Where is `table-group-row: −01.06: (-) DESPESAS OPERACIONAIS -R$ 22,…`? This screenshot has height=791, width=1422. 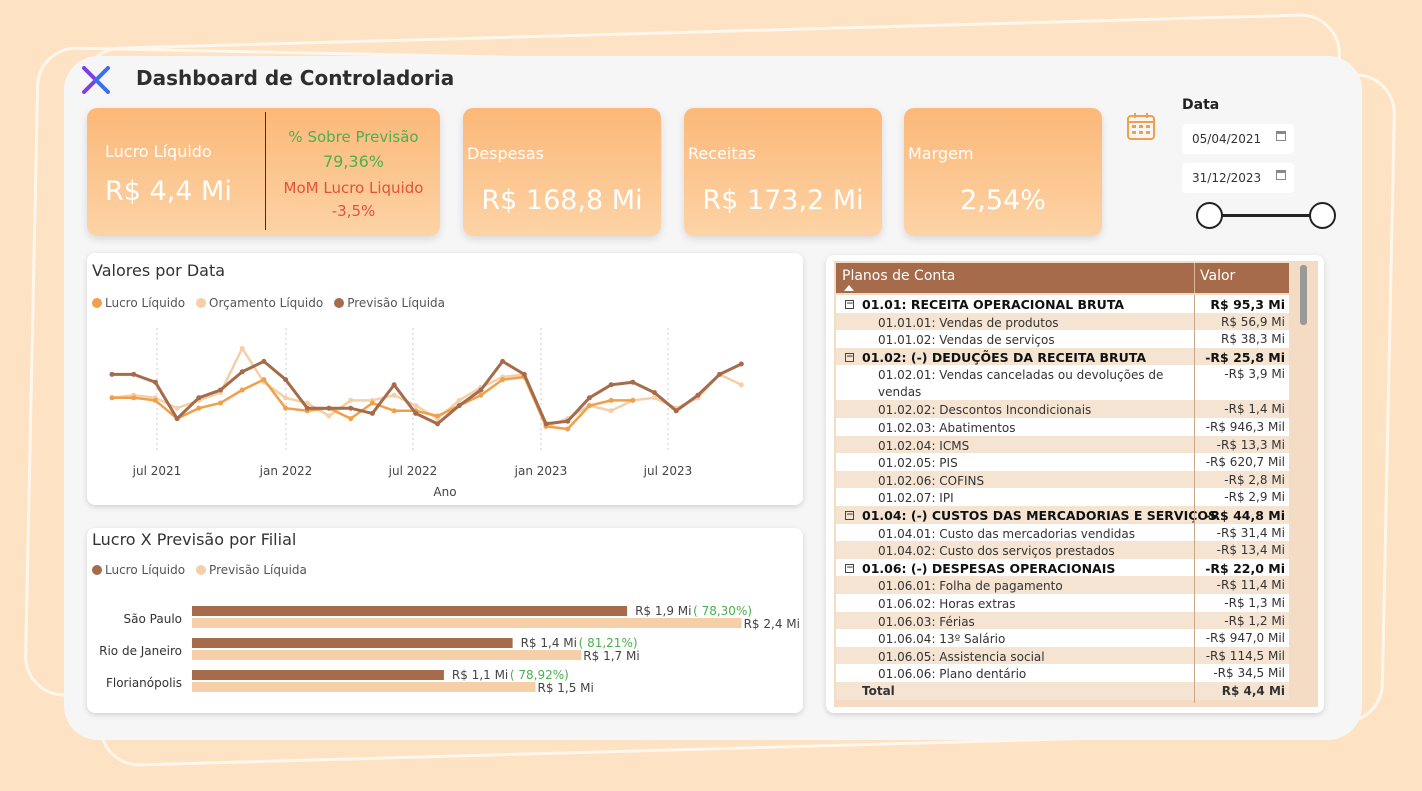
table-group-row: −01.06: (-) DESPESAS OPERACIONAIS -R$ 22,… is located at coordinates (1062, 567).